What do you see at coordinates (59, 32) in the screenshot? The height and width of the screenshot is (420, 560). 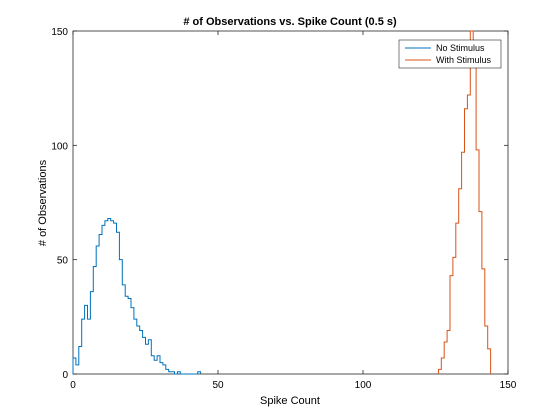 I see `y-tick-label: 150` at bounding box center [59, 32].